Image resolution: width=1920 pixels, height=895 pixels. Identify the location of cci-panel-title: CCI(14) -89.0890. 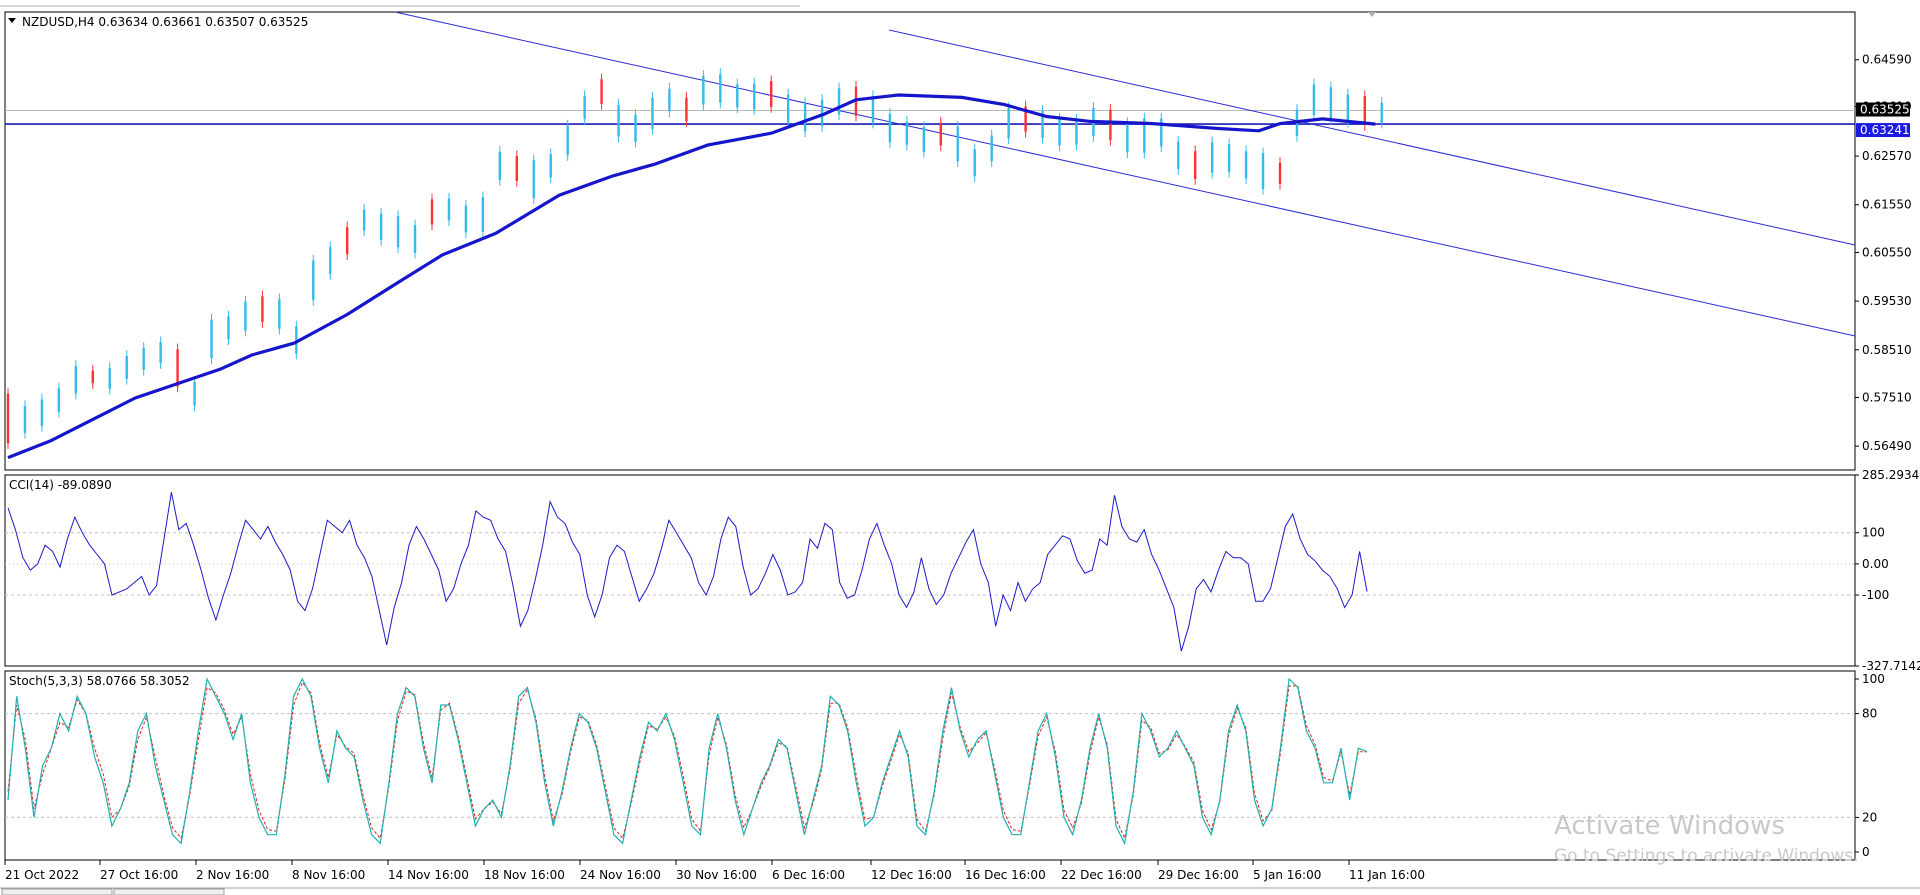
(60, 485).